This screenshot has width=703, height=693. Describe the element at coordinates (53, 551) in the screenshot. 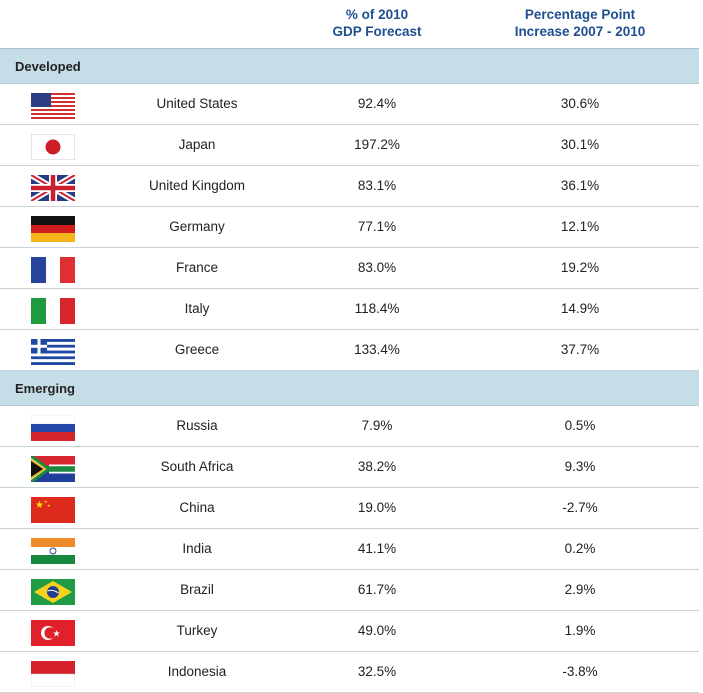

I see `india-flag-icon` at that location.